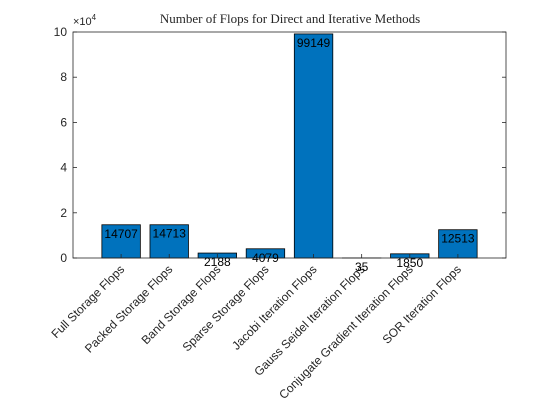  What do you see at coordinates (63, 122) in the screenshot?
I see `y-tick-label: 6` at bounding box center [63, 122].